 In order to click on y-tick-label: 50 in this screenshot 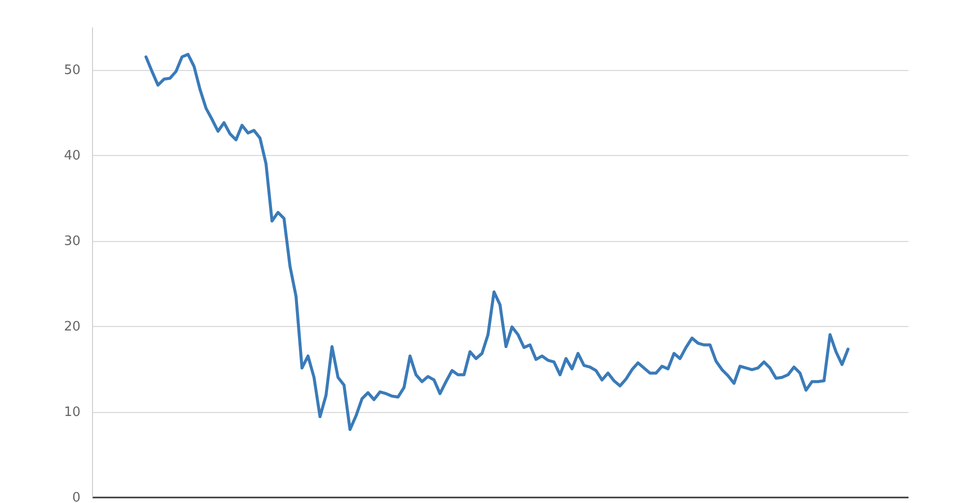, I will do `click(72, 70)`.